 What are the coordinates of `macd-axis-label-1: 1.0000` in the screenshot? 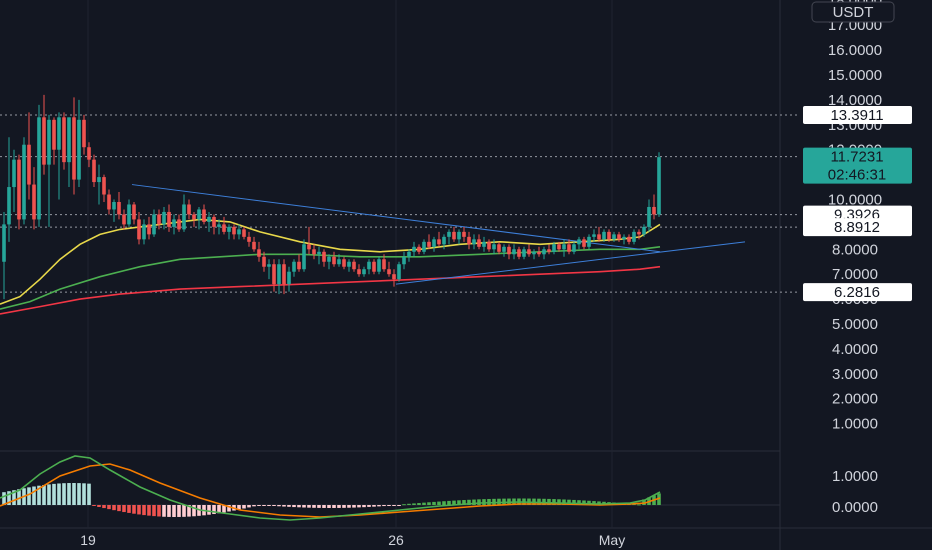 It's located at (855, 476).